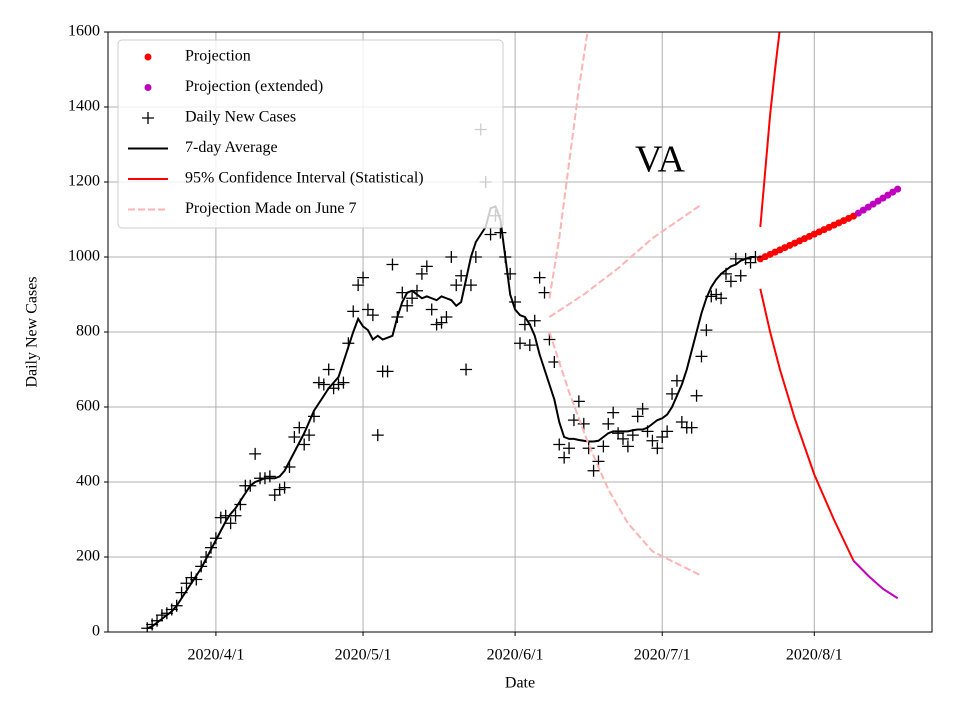  Describe the element at coordinates (88, 406) in the screenshot. I see `y-tick-label: 600` at that location.